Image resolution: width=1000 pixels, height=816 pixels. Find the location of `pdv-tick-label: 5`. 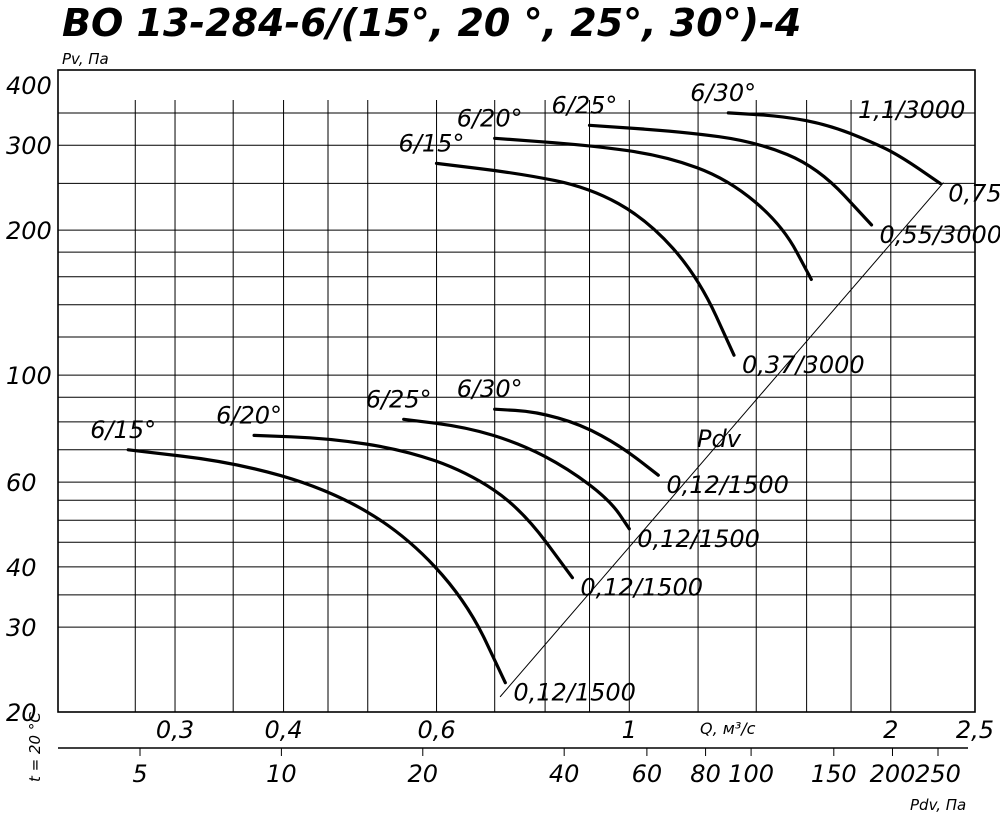

pdv-tick-label: 5 is located at coordinates (139, 774).